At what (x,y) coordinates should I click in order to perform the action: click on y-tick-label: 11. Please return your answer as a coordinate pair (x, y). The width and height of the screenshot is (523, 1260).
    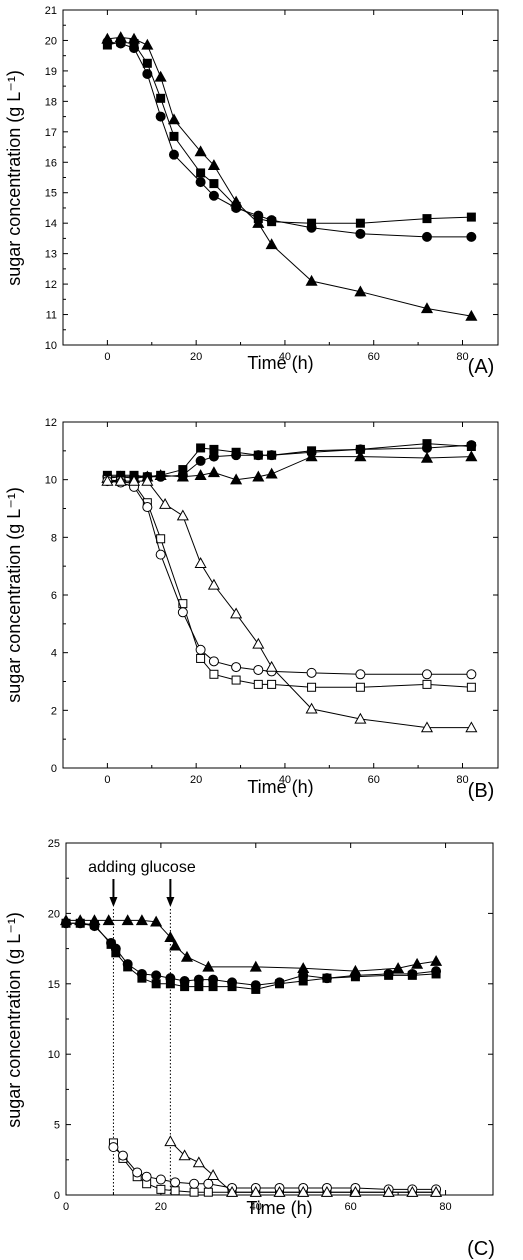
    Looking at the image, I should click on (51, 316).